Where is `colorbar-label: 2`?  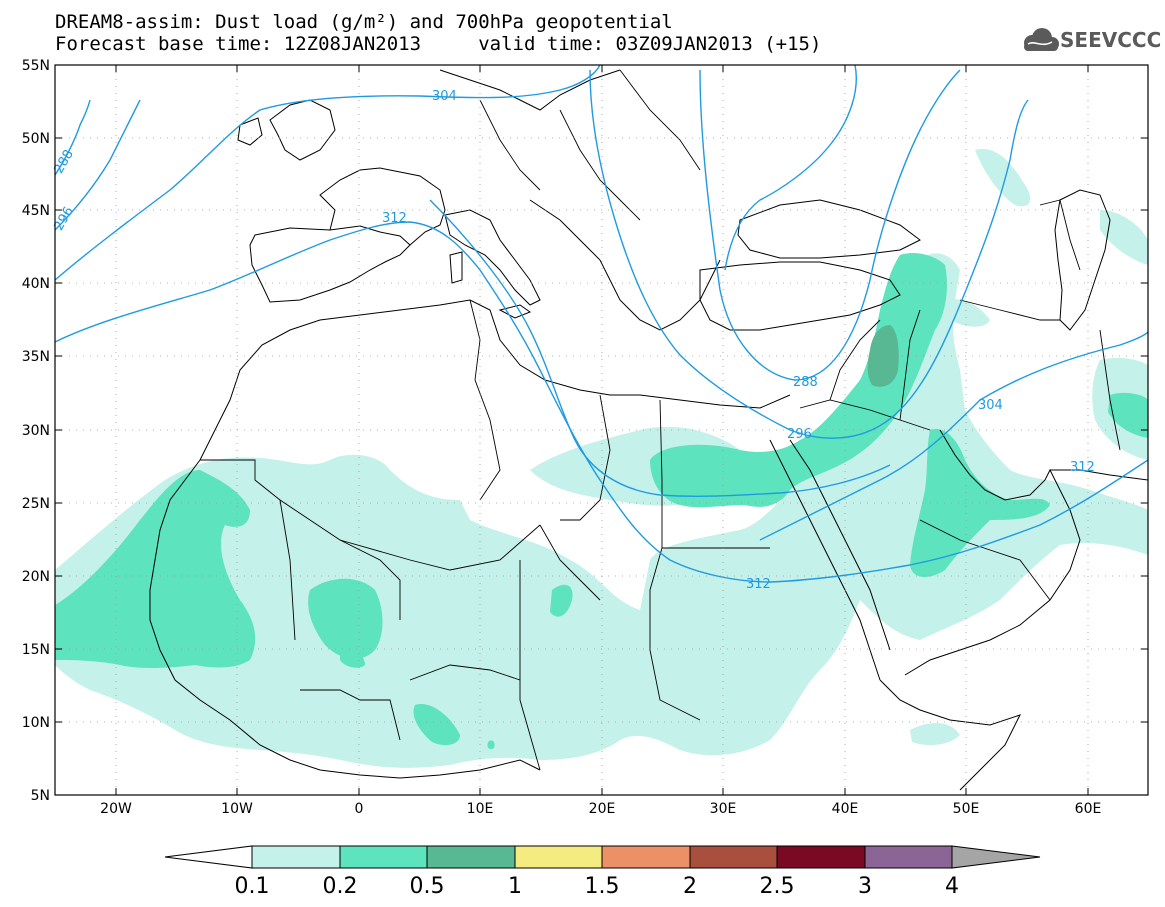 colorbar-label: 2 is located at coordinates (690, 886).